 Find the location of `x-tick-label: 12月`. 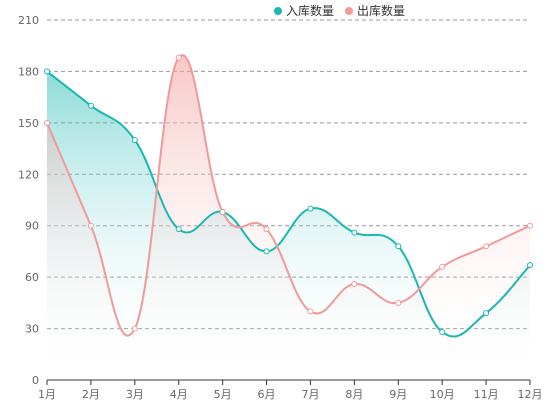

x-tick-label: 12月 is located at coordinates (530, 394).